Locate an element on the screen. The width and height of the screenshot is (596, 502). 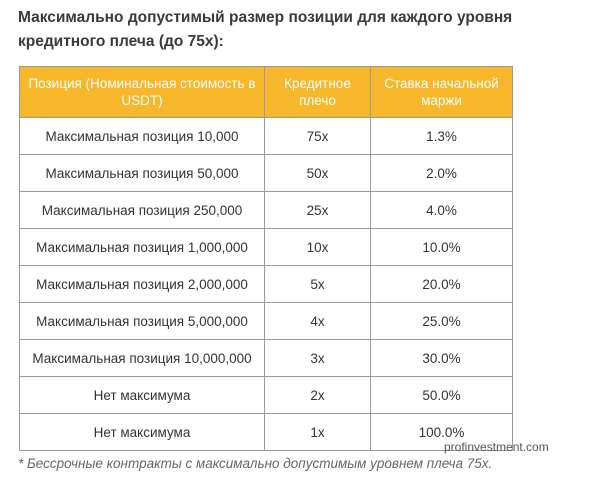
table-row: Нет максимума 2x 50.0% is located at coordinates (266, 395).